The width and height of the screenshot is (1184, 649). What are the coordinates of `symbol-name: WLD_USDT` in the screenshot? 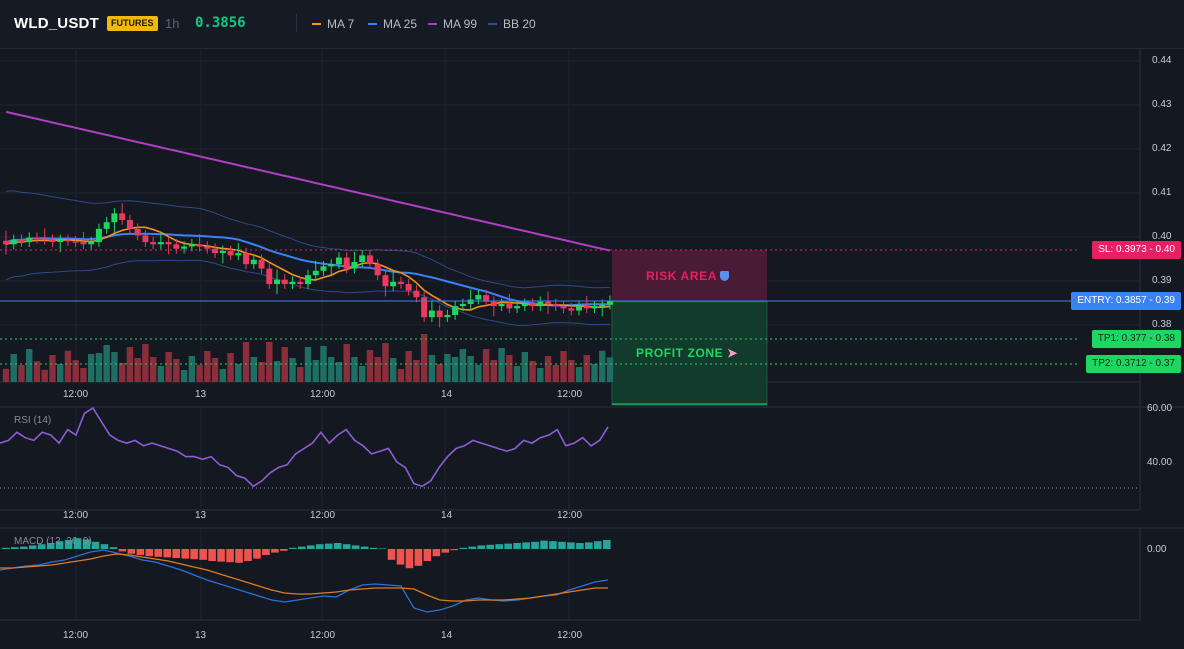 It's located at (56, 23).